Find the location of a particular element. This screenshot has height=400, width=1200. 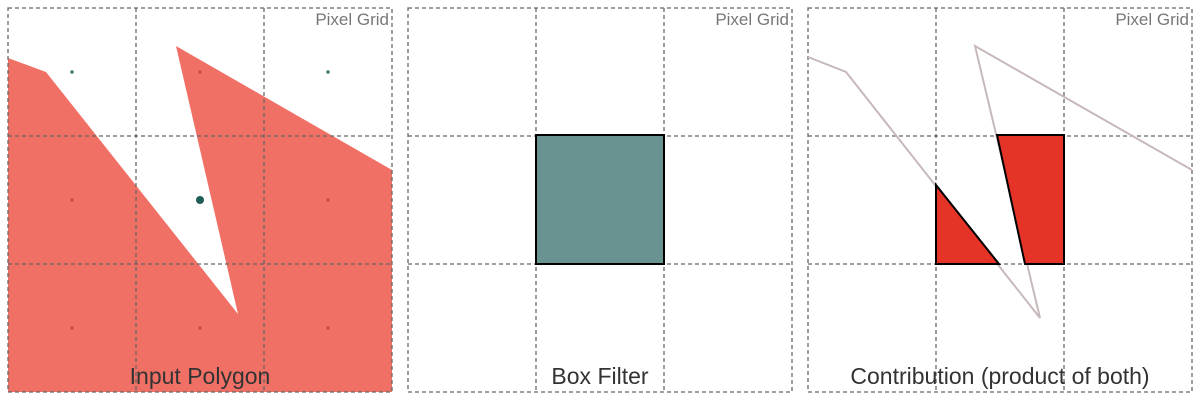

center-sample-point is located at coordinates (200, 200).